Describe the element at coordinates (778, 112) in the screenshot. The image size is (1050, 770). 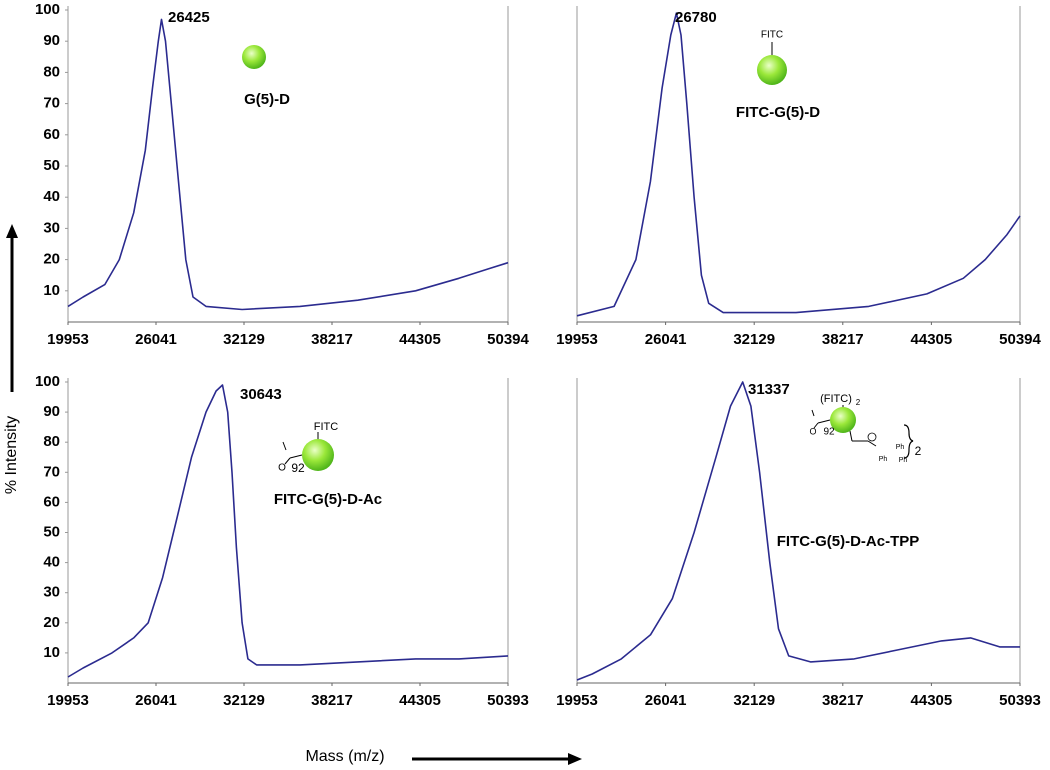
I see `compound-label: FITC-G(5)-D` at that location.